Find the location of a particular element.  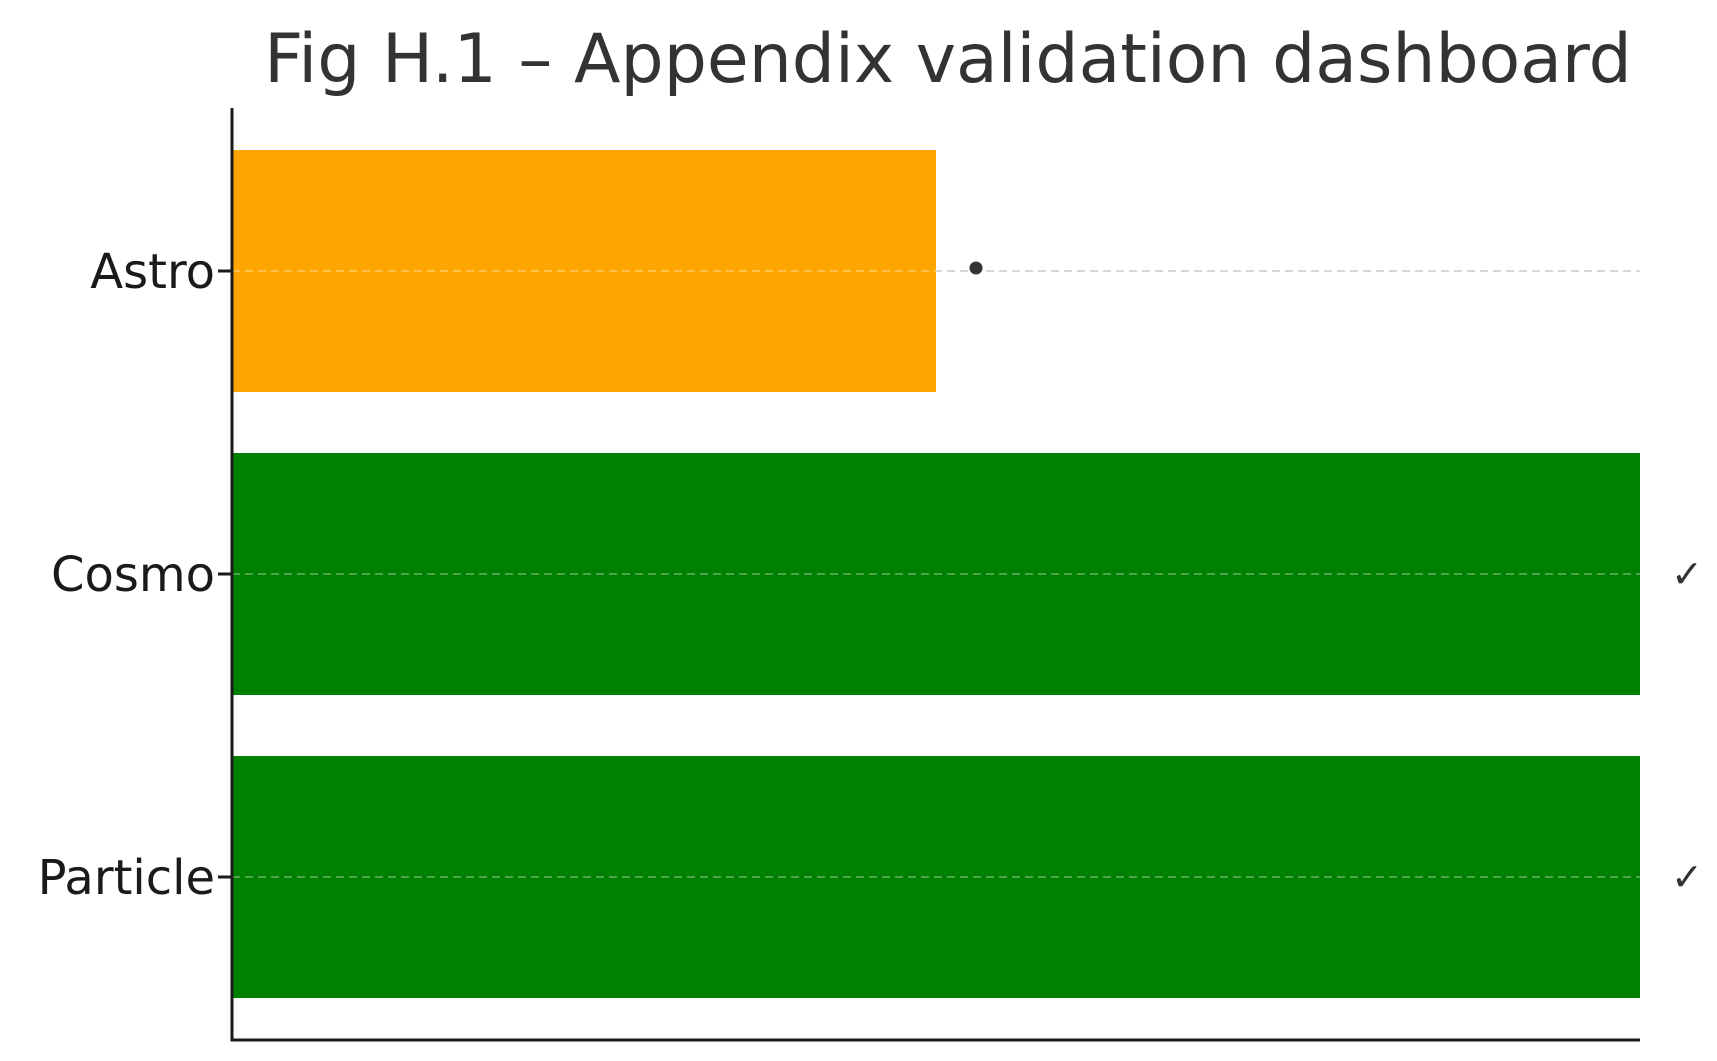

y-tick-label-particle: Particle is located at coordinates (126, 878).